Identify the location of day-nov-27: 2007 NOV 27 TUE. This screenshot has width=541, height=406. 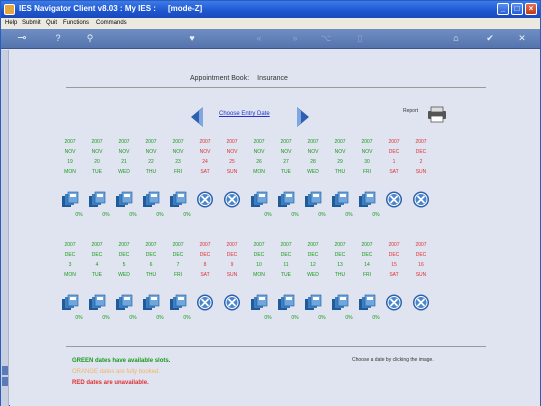
(286, 160).